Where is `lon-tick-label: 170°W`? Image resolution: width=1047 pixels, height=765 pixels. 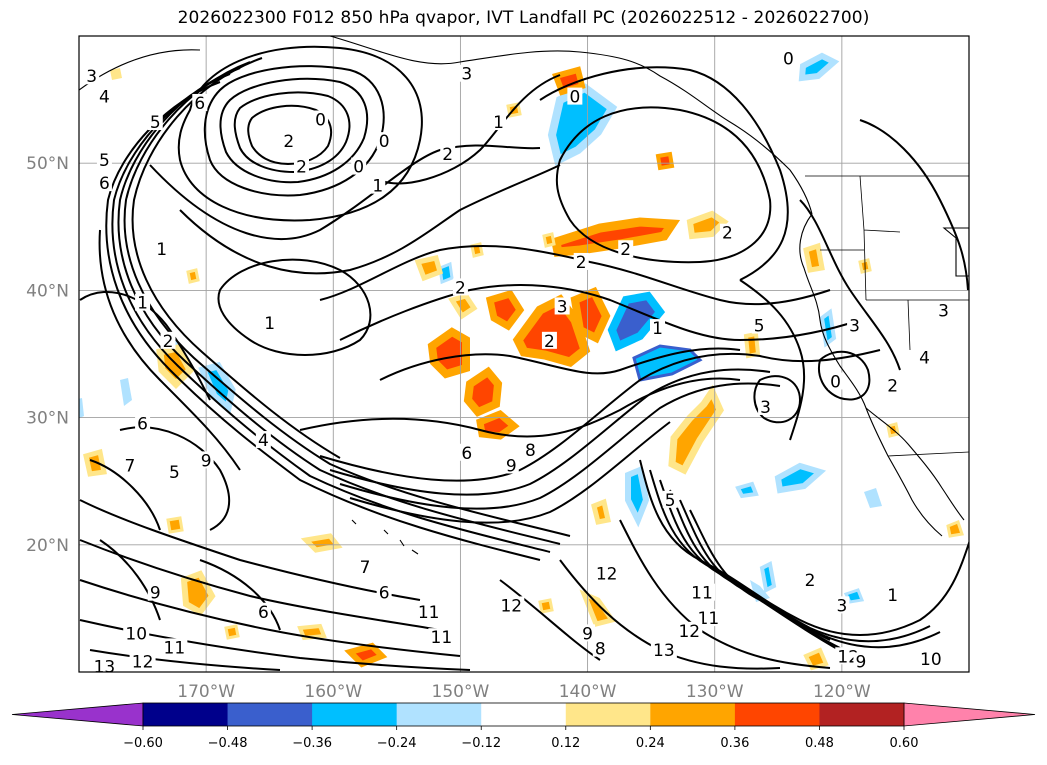 lon-tick-label: 170°W is located at coordinates (206, 692).